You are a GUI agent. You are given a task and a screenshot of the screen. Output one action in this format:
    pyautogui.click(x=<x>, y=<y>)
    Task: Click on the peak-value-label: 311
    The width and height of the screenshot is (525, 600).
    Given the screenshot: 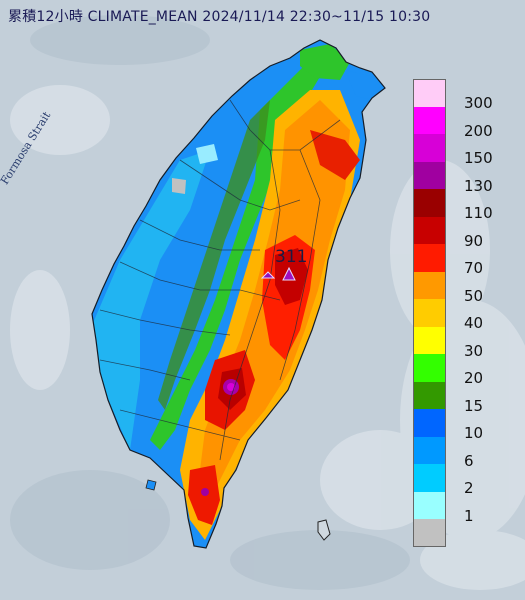 What is the action you would take?
    pyautogui.click(x=291, y=257)
    